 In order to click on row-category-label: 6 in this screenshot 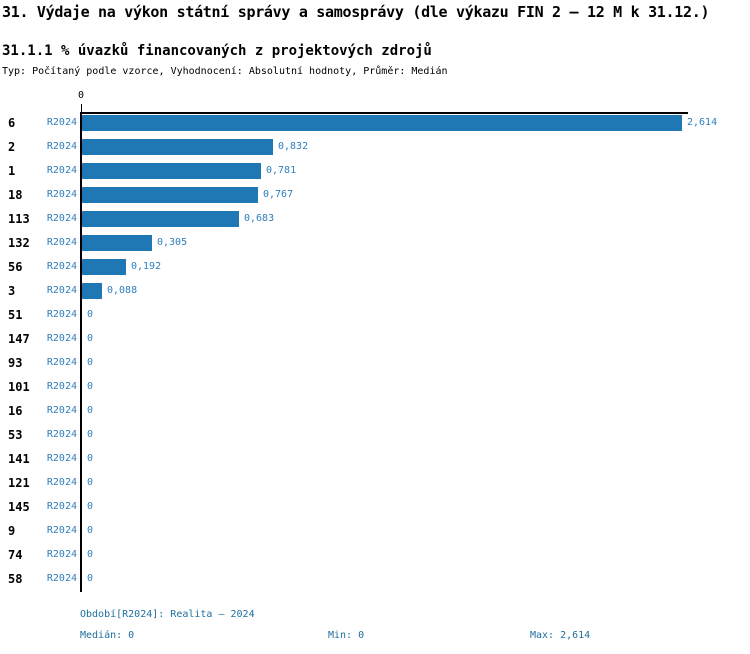, I will do `click(12, 123)`.